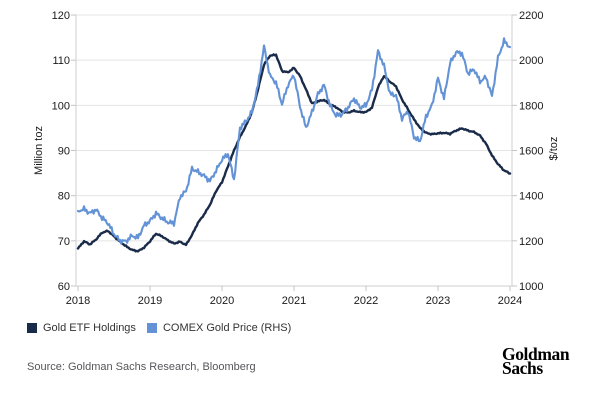 This screenshot has height=400, width=600. I want to click on legend-label-gold-etf: Gold ETF Holdings, so click(89, 328).